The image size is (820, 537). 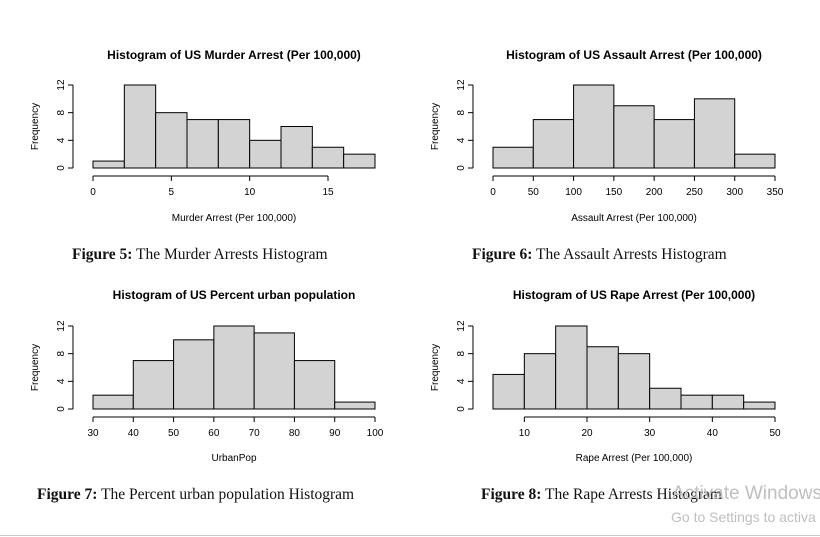 I want to click on chart-2-x-tick-label: 200, so click(x=654, y=192).